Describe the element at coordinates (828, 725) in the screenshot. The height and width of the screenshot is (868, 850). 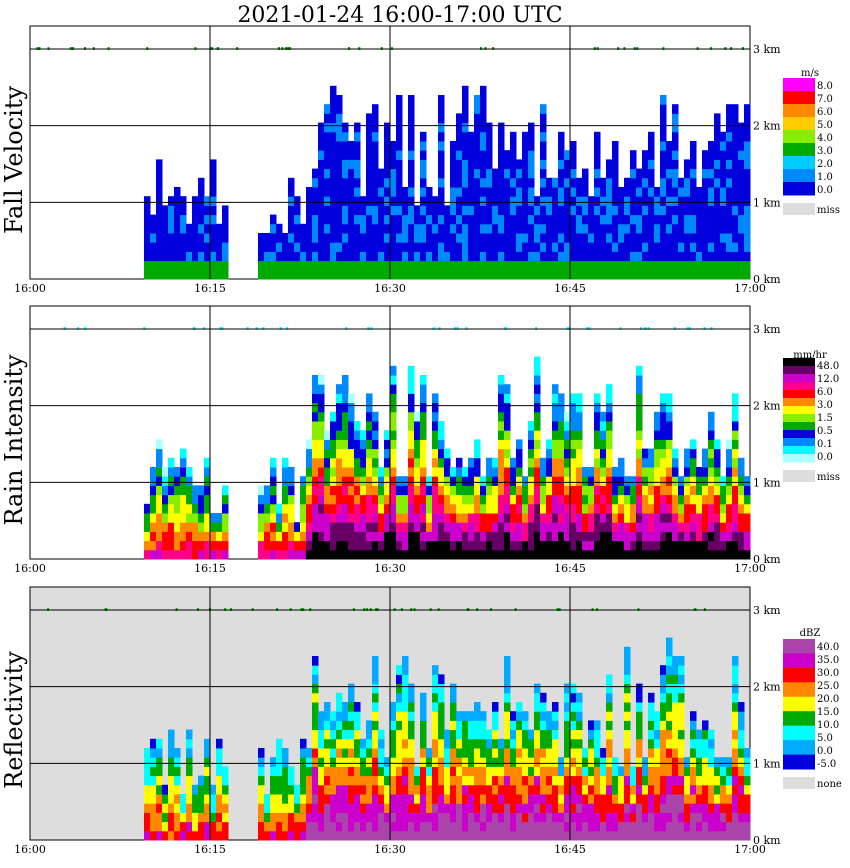
I see `colorbar-level-label: 10.0` at that location.